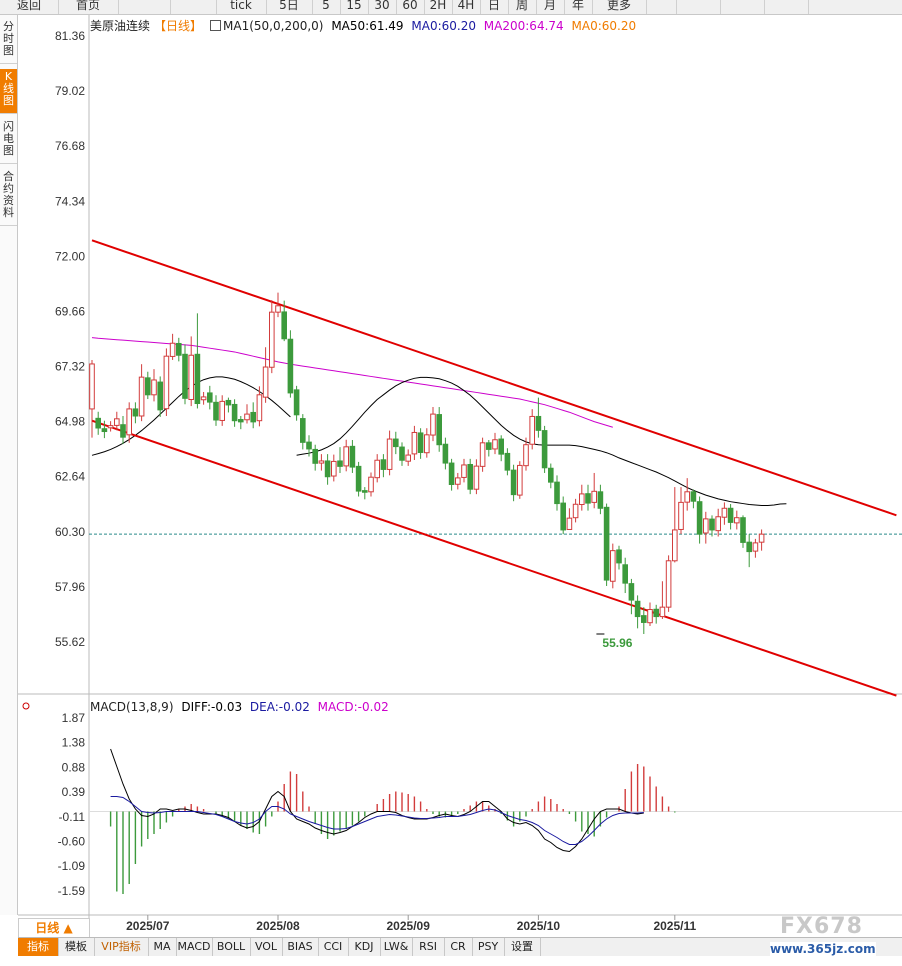 This screenshot has width=902, height=966. Describe the element at coordinates (466, 7) in the screenshot. I see `toolbar-4h-button: 4H` at that location.